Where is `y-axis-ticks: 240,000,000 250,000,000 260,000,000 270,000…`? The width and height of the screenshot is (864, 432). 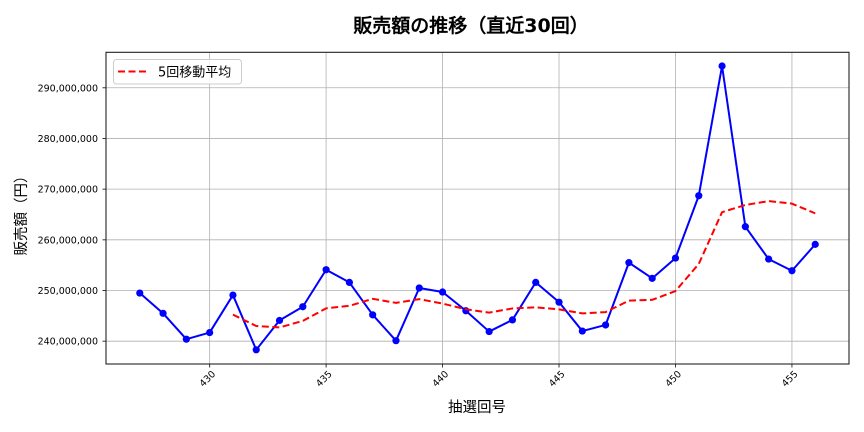
y-axis-ticks: 240,000,000 250,000,000 260,000,000 270,000… is located at coordinates (72, 215).